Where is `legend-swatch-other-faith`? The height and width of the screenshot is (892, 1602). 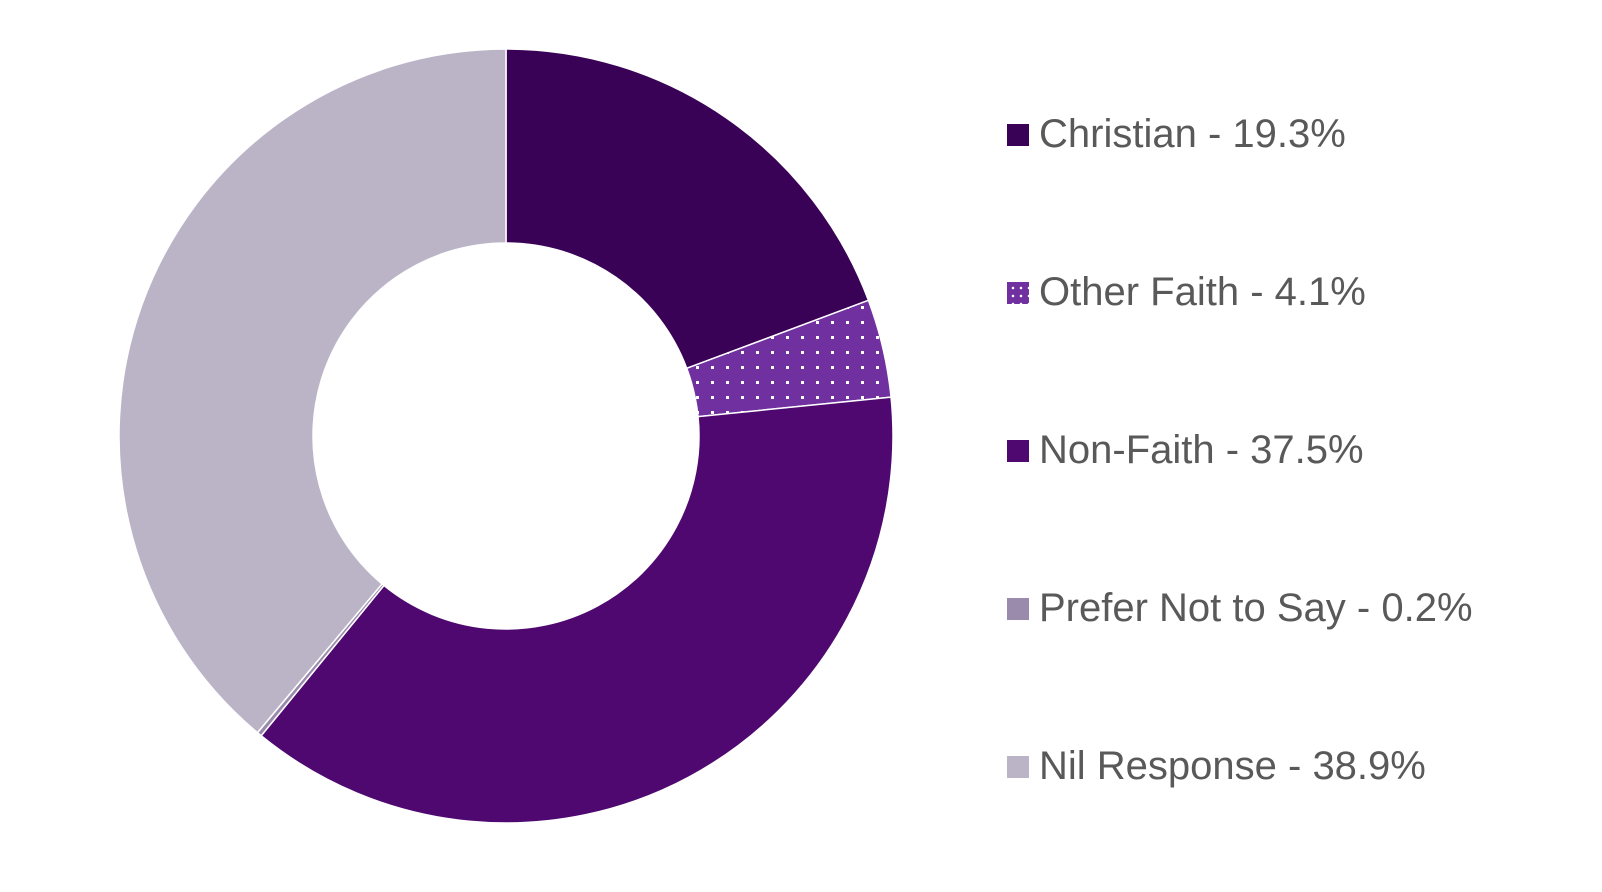
legend-swatch-other-faith is located at coordinates (1018, 293).